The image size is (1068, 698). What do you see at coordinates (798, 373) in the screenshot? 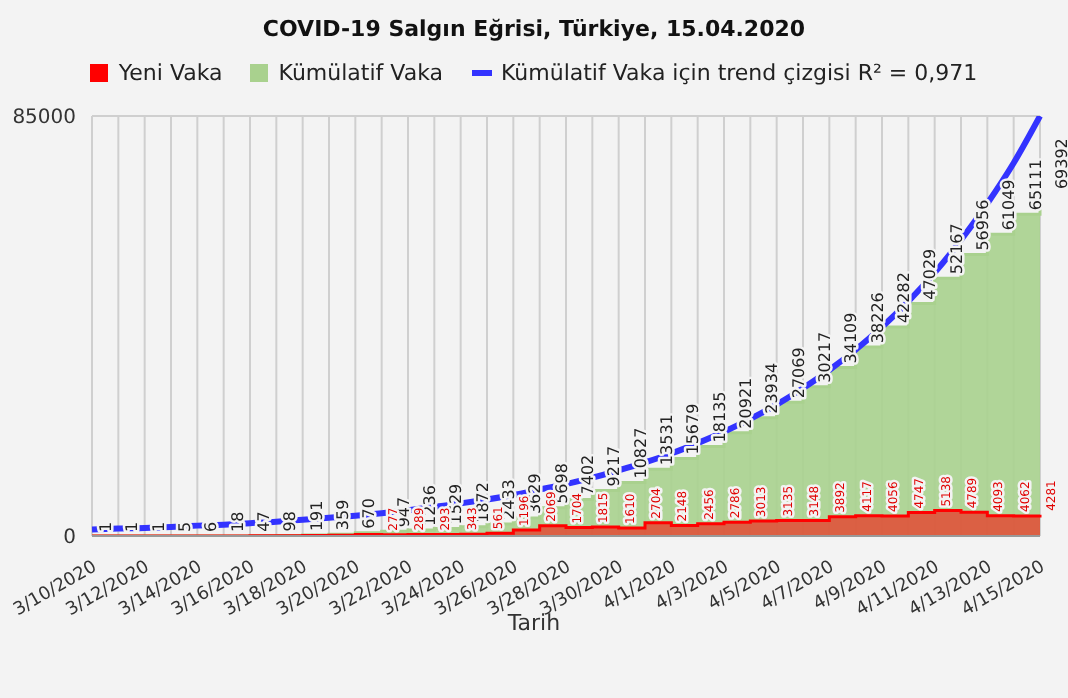
I see `data-label: 27069` at bounding box center [798, 373].